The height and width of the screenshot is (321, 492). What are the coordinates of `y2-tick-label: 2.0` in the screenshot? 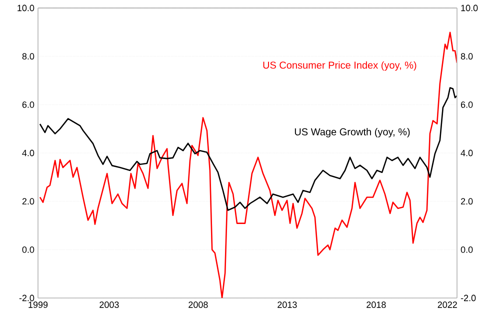 It's located at (467, 201).